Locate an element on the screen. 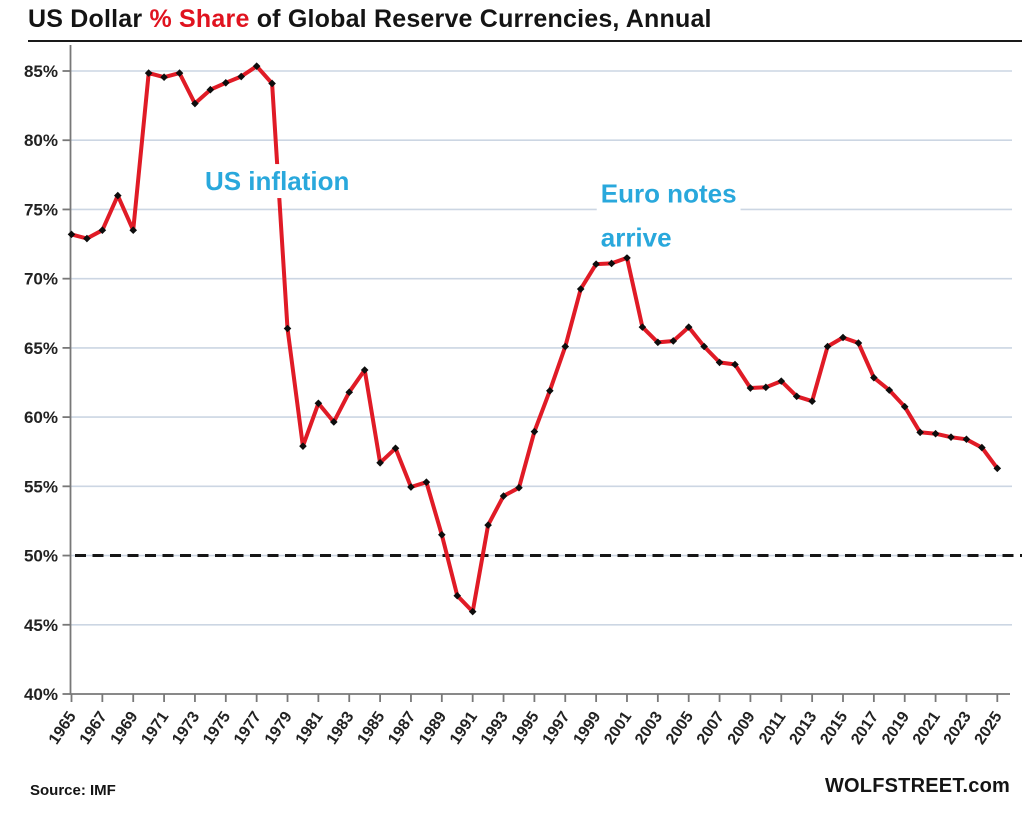 The width and height of the screenshot is (1024, 814). chart-title-accent: % Share is located at coordinates (199, 19).